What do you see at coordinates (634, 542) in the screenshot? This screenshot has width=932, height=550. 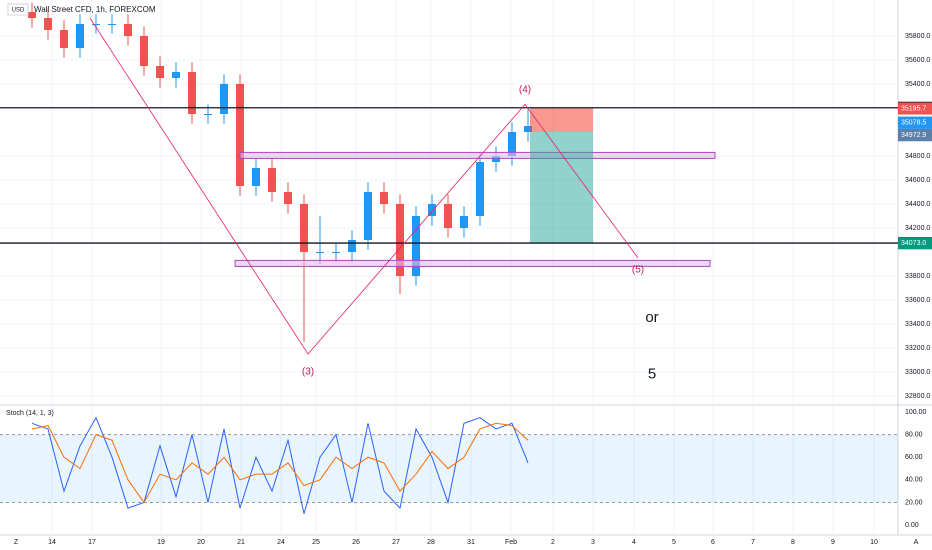 I see `x-tick-label: 4` at bounding box center [634, 542].